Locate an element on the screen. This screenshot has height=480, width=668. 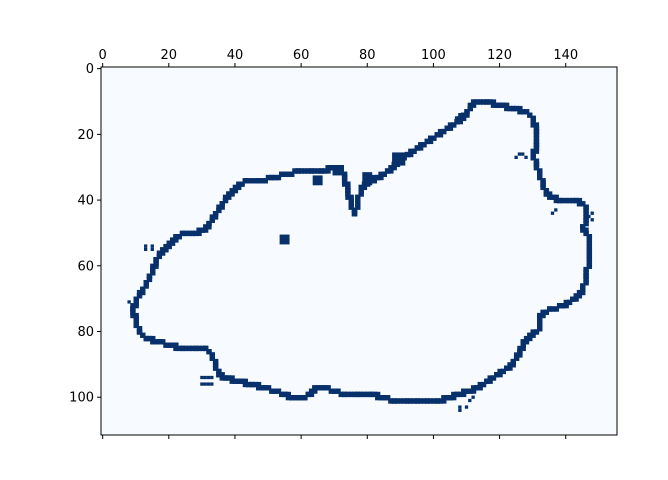
y-tick-label: 100 is located at coordinates (81, 398).